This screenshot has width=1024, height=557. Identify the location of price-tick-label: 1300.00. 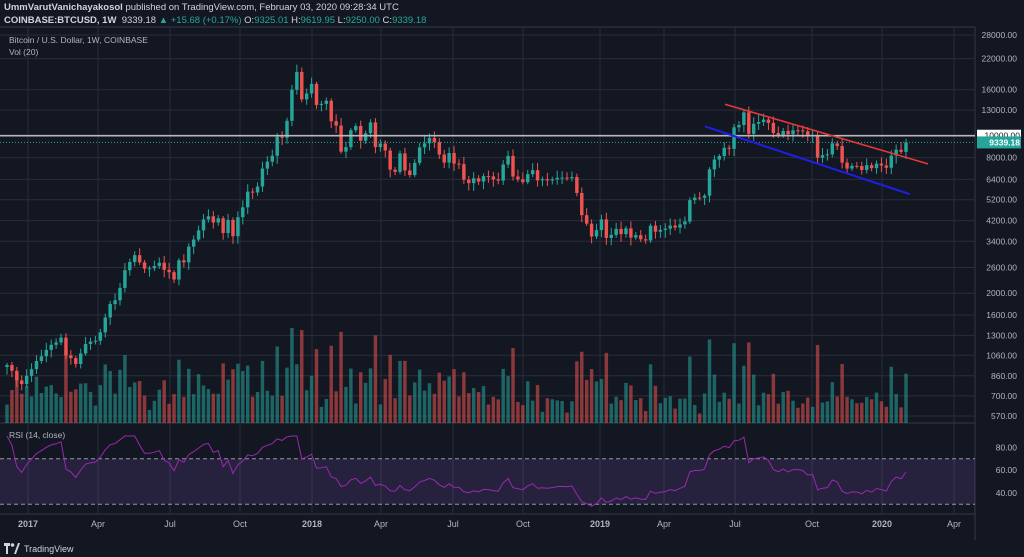
(1001, 335).